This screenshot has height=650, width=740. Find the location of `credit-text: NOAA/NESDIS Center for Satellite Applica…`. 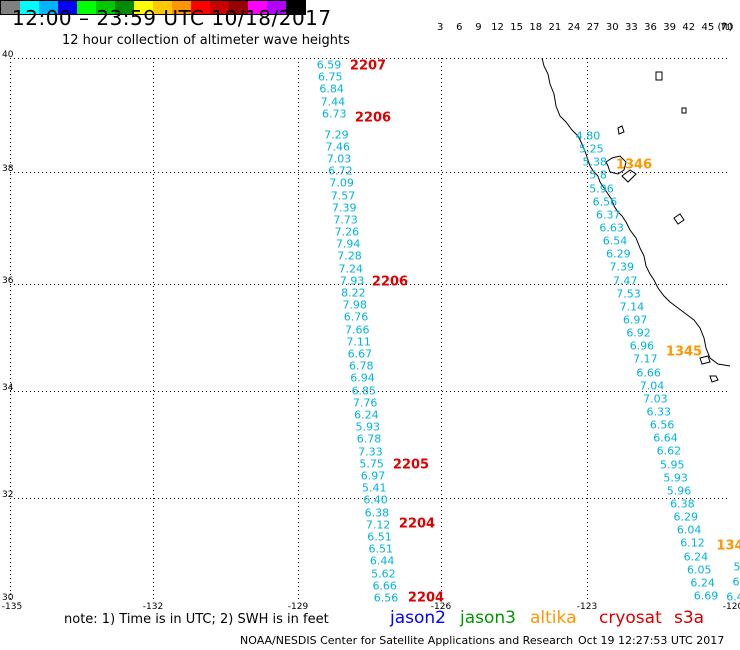

credit-text: NOAA/NESDIS Center for Satellite Applica… is located at coordinates (407, 640).